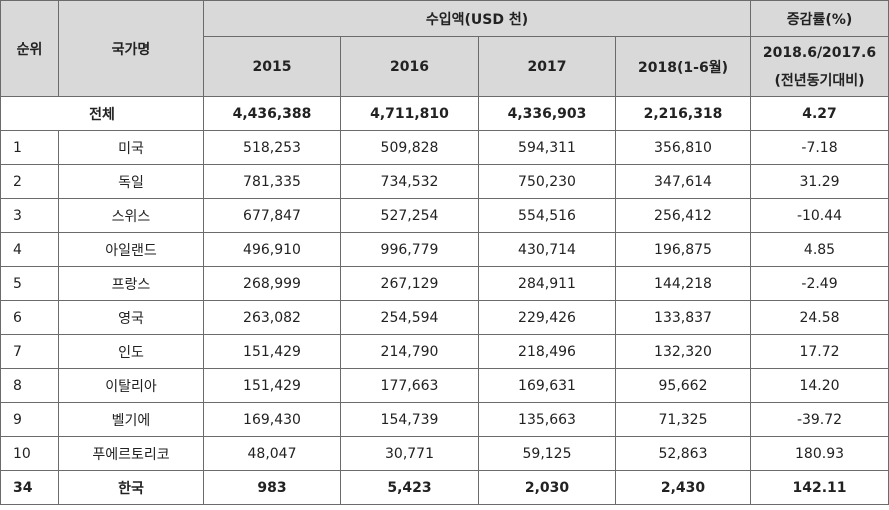 The width and height of the screenshot is (889, 510). Describe the element at coordinates (272, 181) in the screenshot. I see `cell-2015: 781,335` at that location.